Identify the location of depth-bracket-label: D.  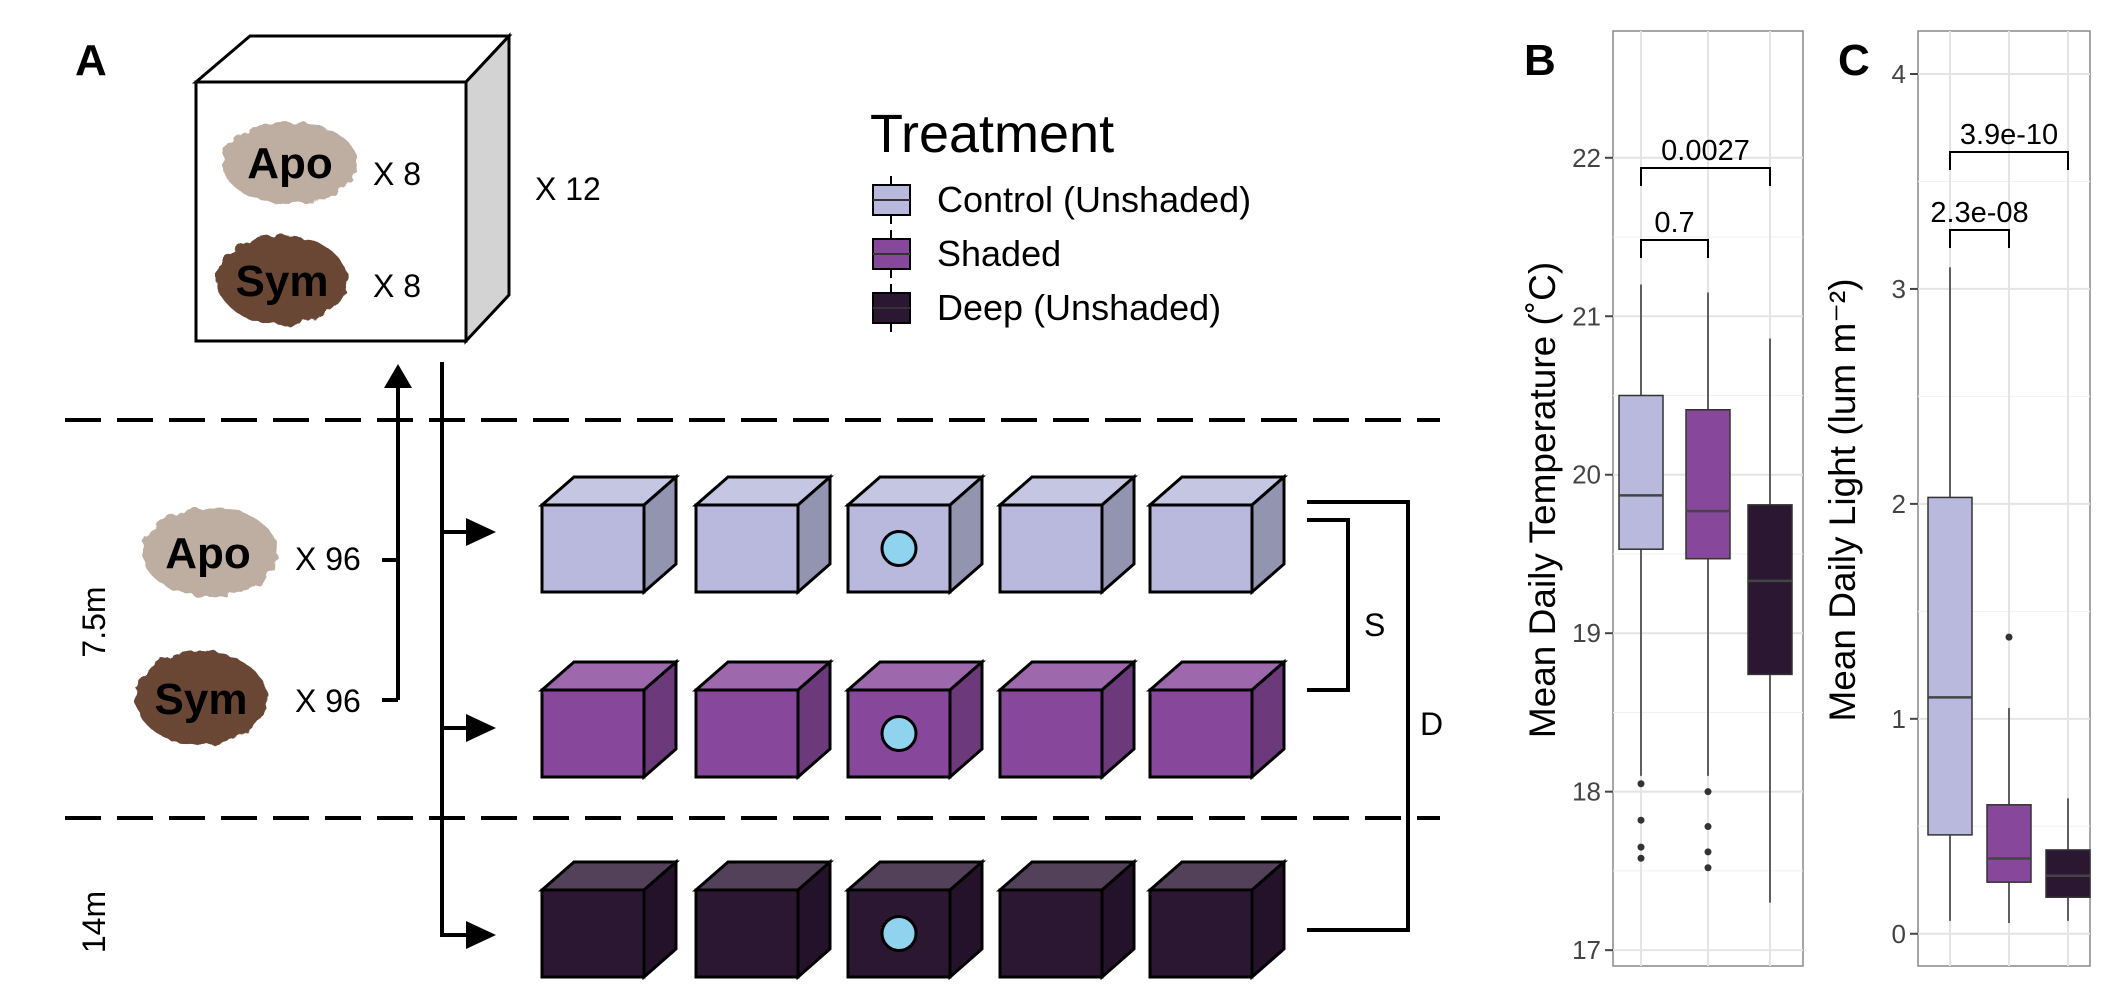
(1431, 724).